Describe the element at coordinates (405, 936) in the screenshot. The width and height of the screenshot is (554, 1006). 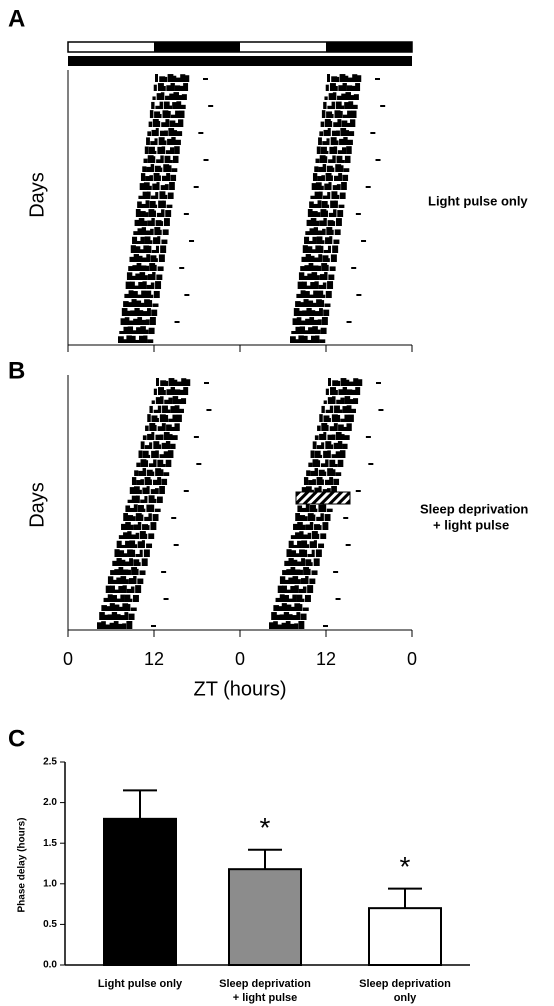
I see `bar` at that location.